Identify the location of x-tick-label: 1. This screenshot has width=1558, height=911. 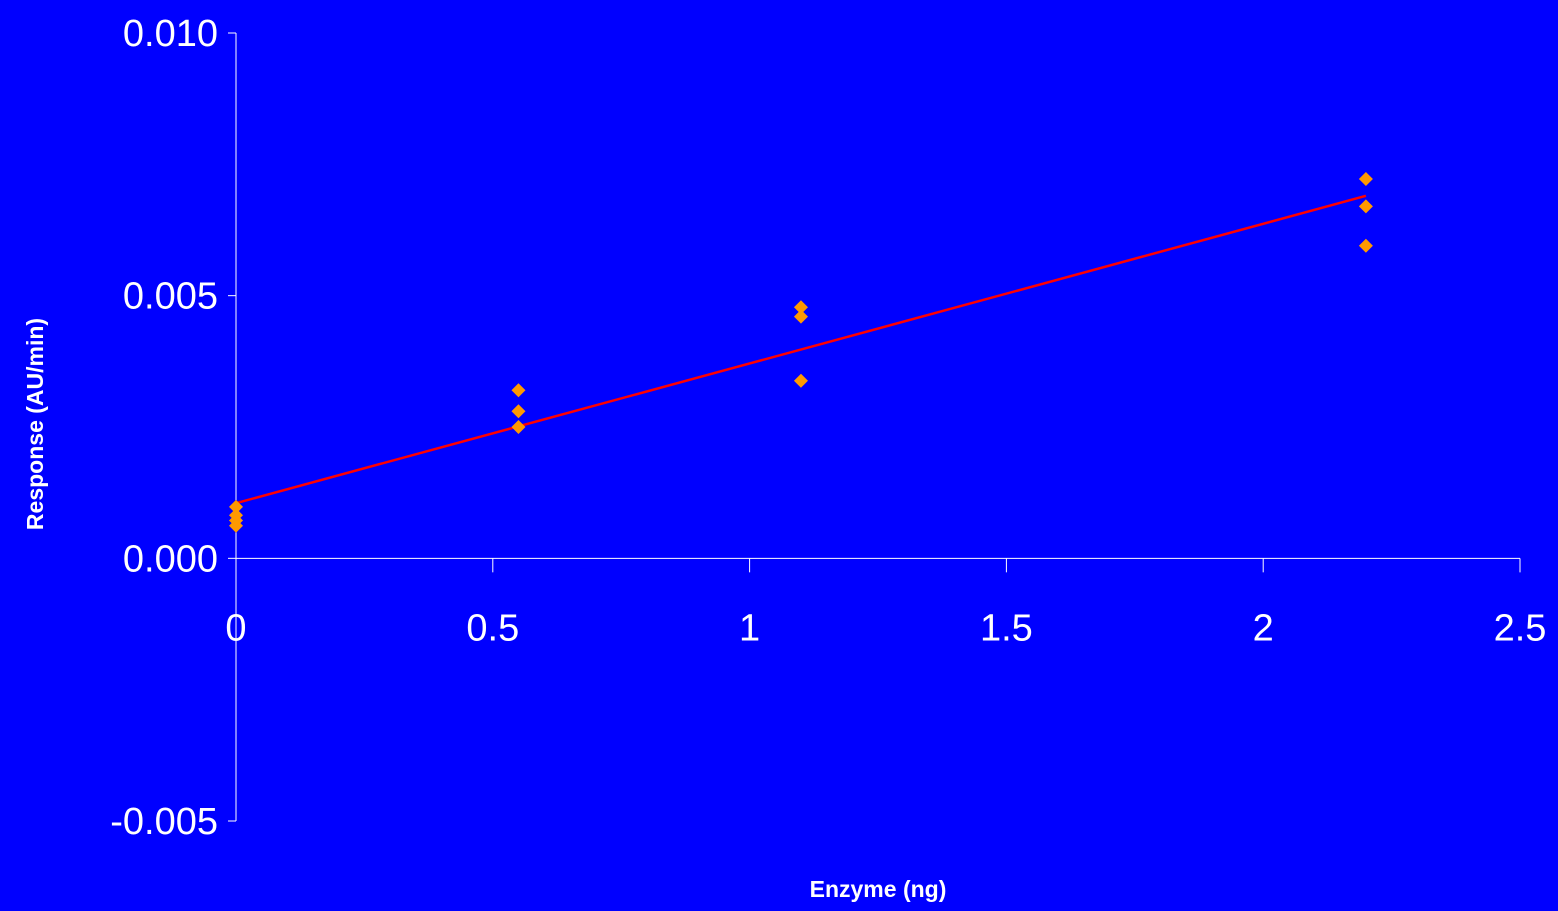
(749, 628).